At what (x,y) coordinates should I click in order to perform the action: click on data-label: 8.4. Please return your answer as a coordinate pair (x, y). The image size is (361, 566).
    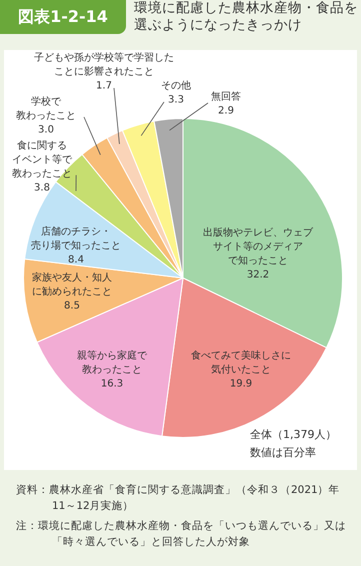
    Looking at the image, I should click on (76, 260).